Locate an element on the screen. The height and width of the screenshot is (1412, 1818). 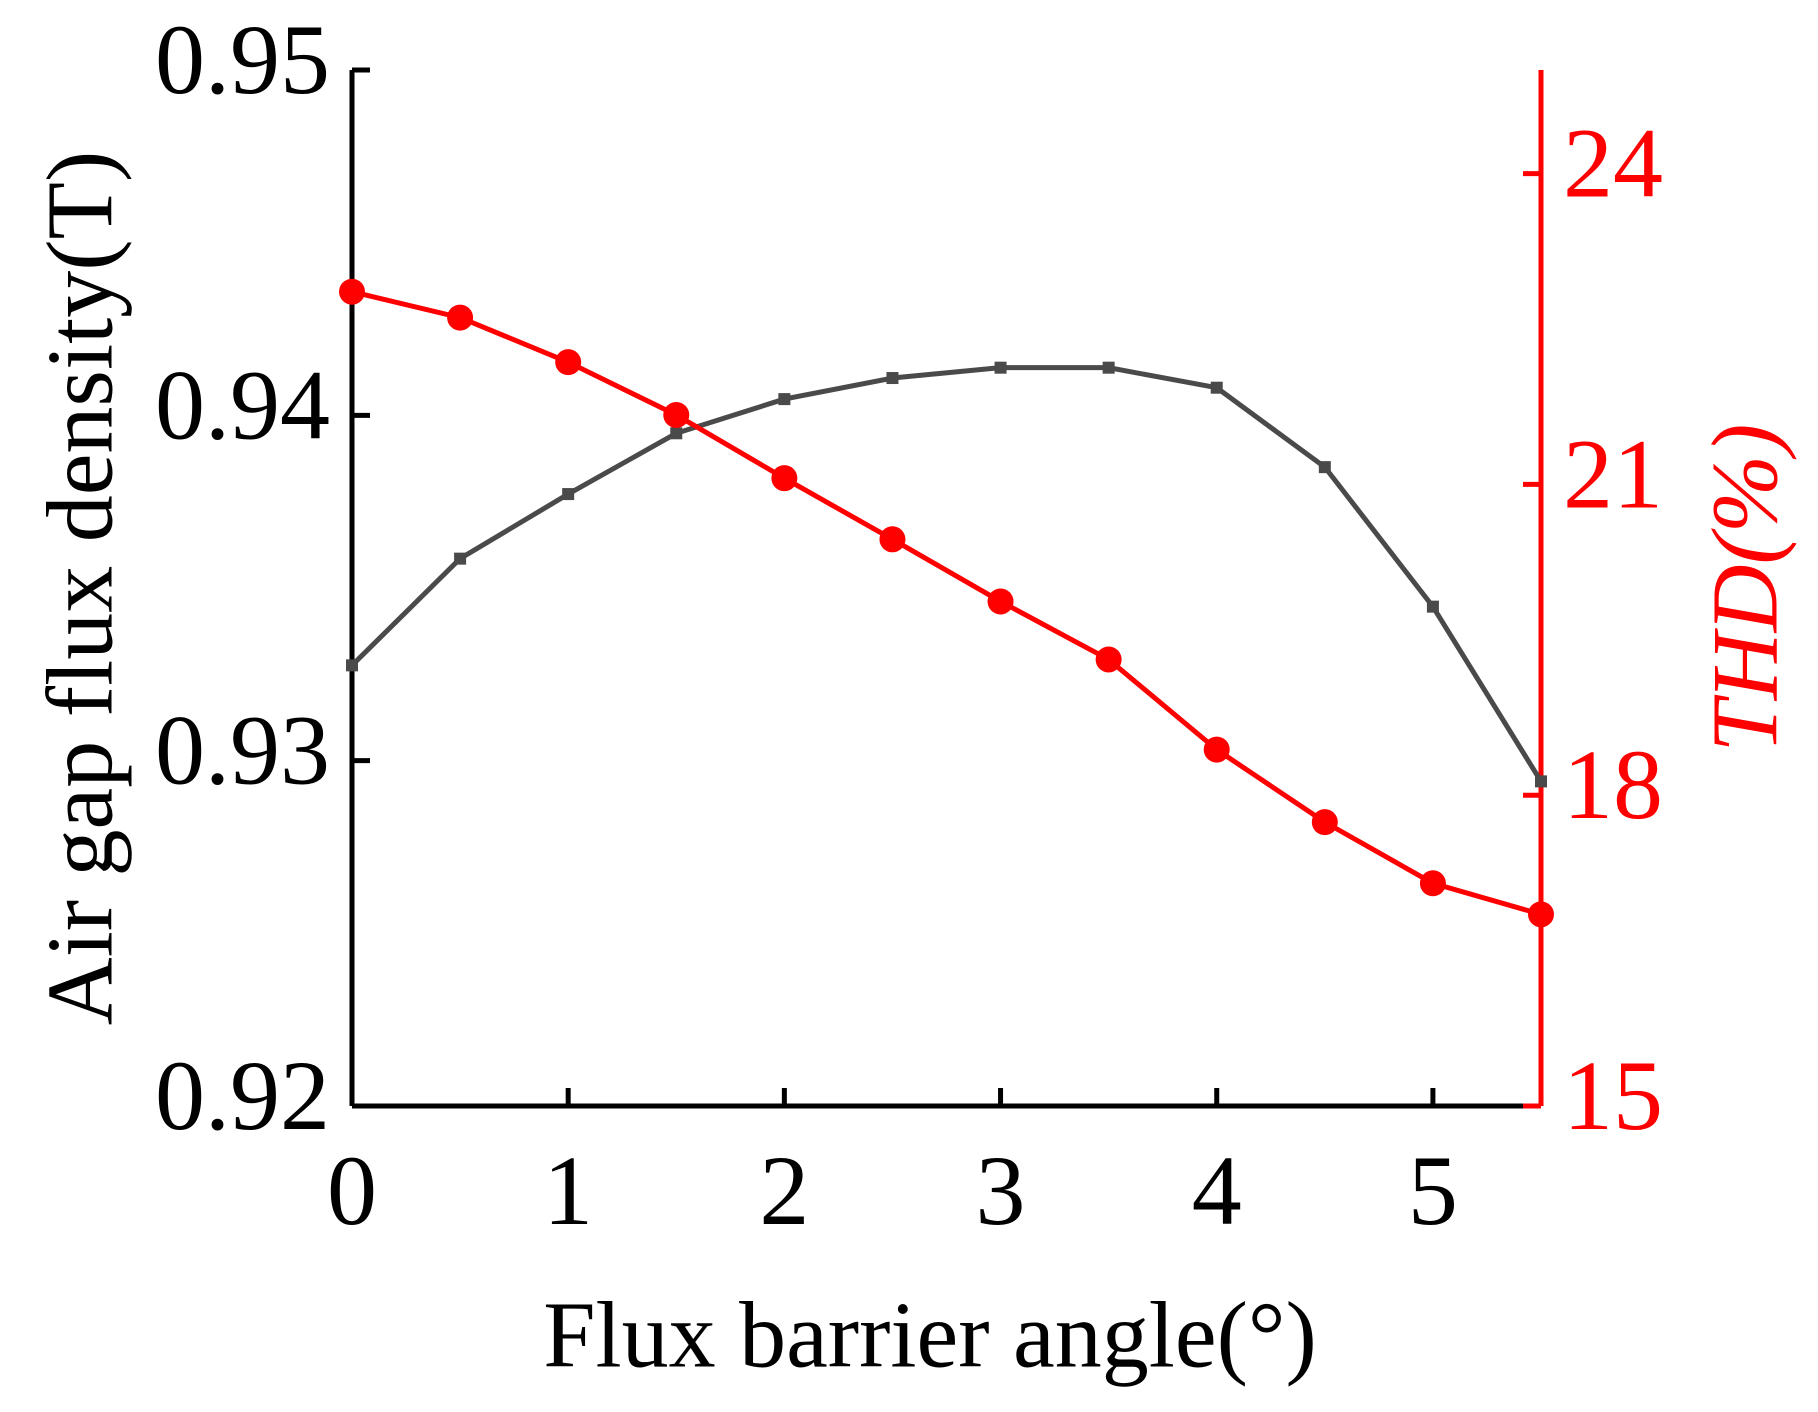
x-axis-title: Flux barrier angle(°) is located at coordinates (930, 1336).